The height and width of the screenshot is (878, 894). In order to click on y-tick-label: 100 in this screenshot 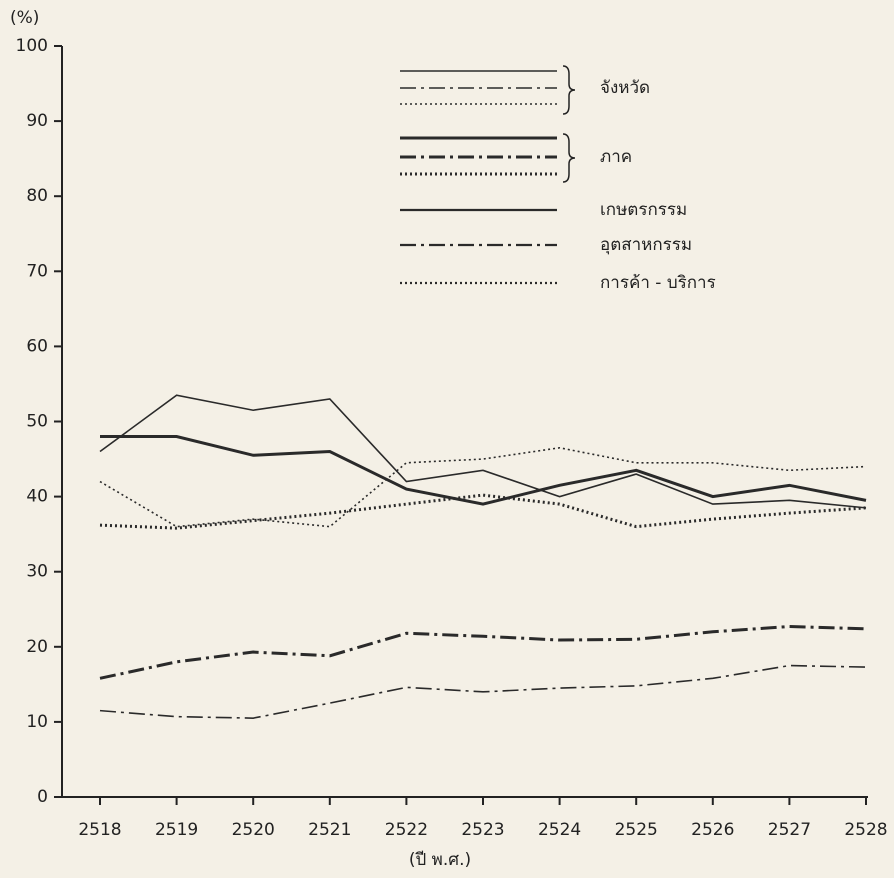, I will do `click(32, 46)`.